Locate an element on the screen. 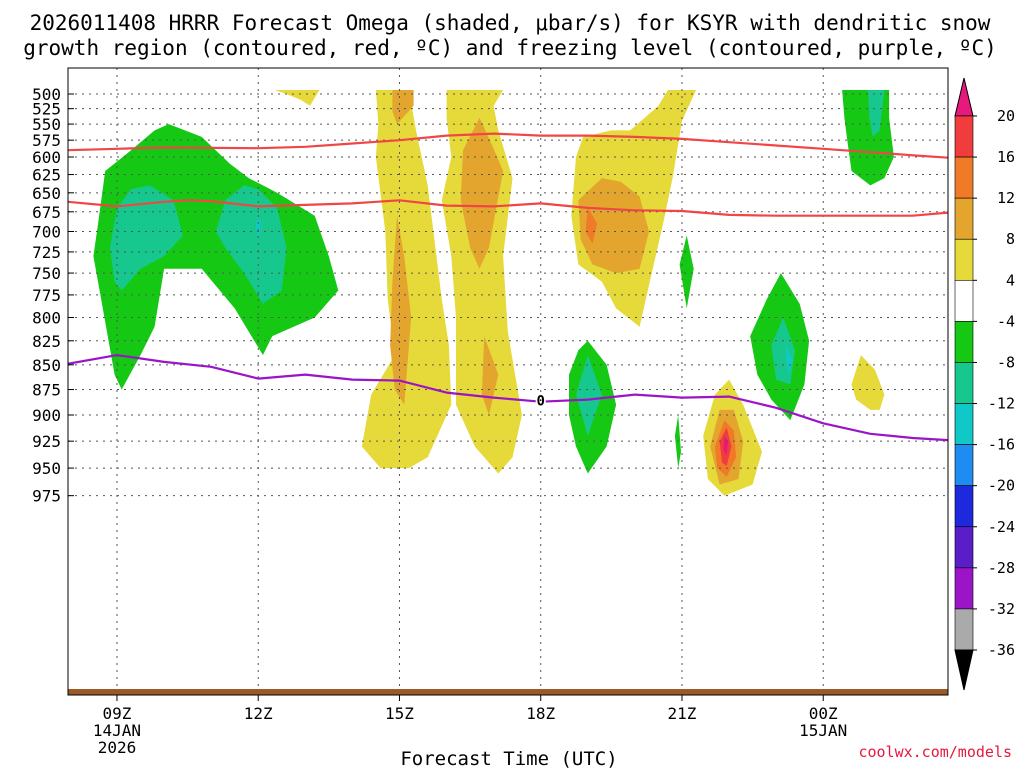  colorbar-label--28: -28 is located at coordinates (1001, 568).